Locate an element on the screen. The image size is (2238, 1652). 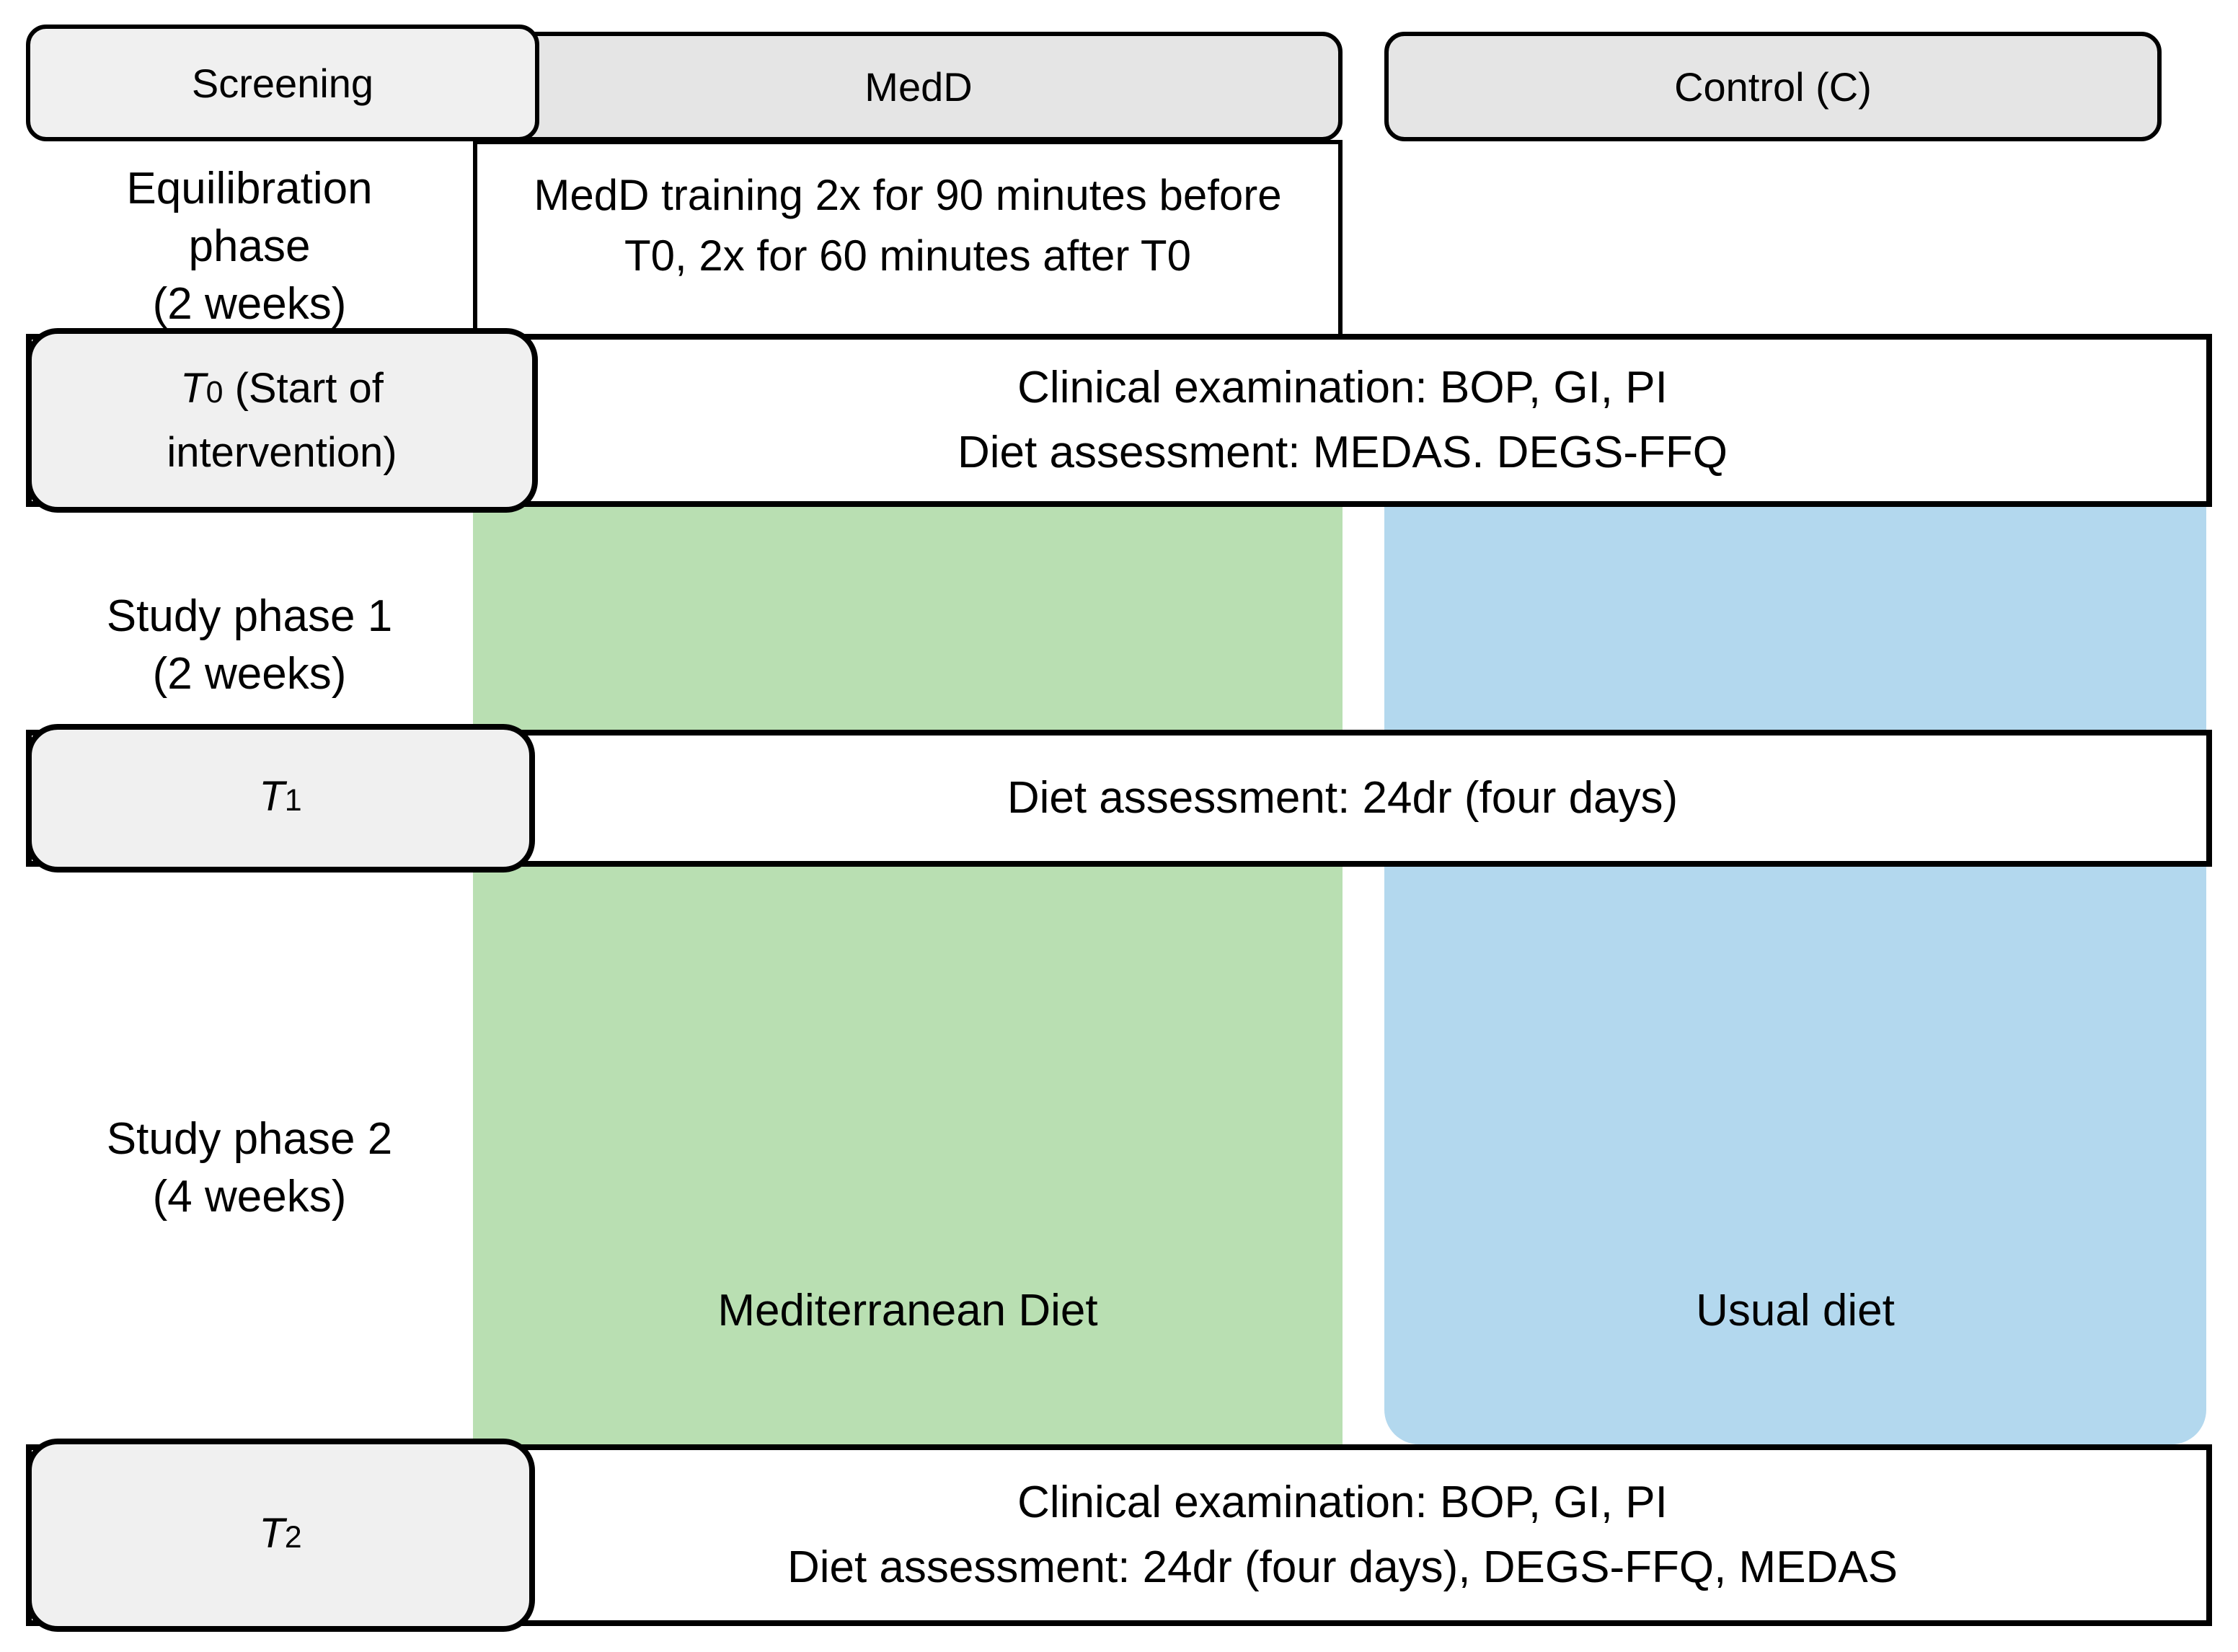
medd-arm-header: MedD is located at coordinates (919, 86).